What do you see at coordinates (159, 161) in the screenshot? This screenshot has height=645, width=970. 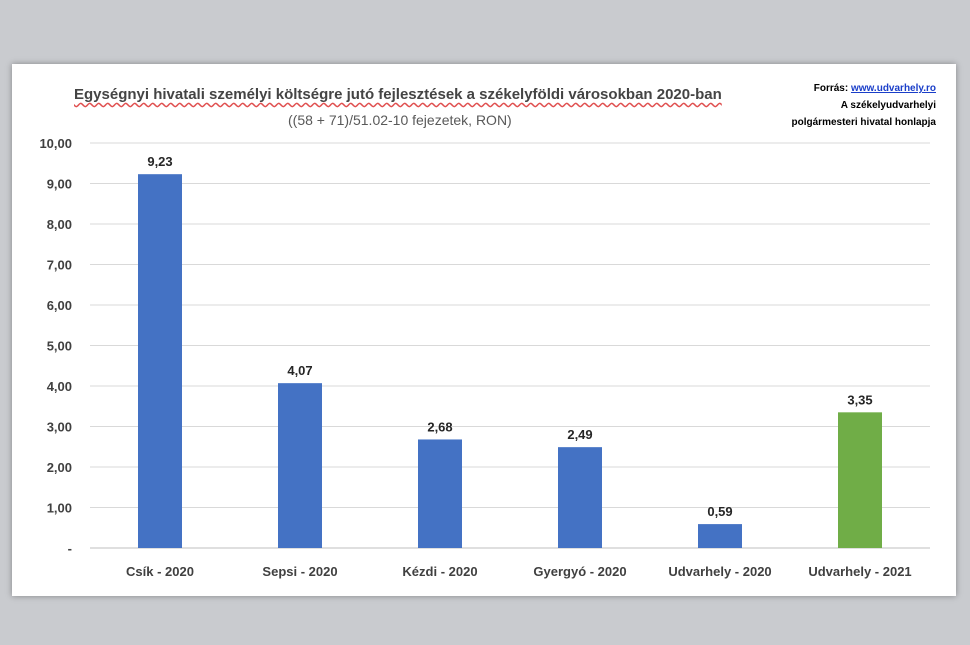 I see `data-label: 9,23` at bounding box center [159, 161].